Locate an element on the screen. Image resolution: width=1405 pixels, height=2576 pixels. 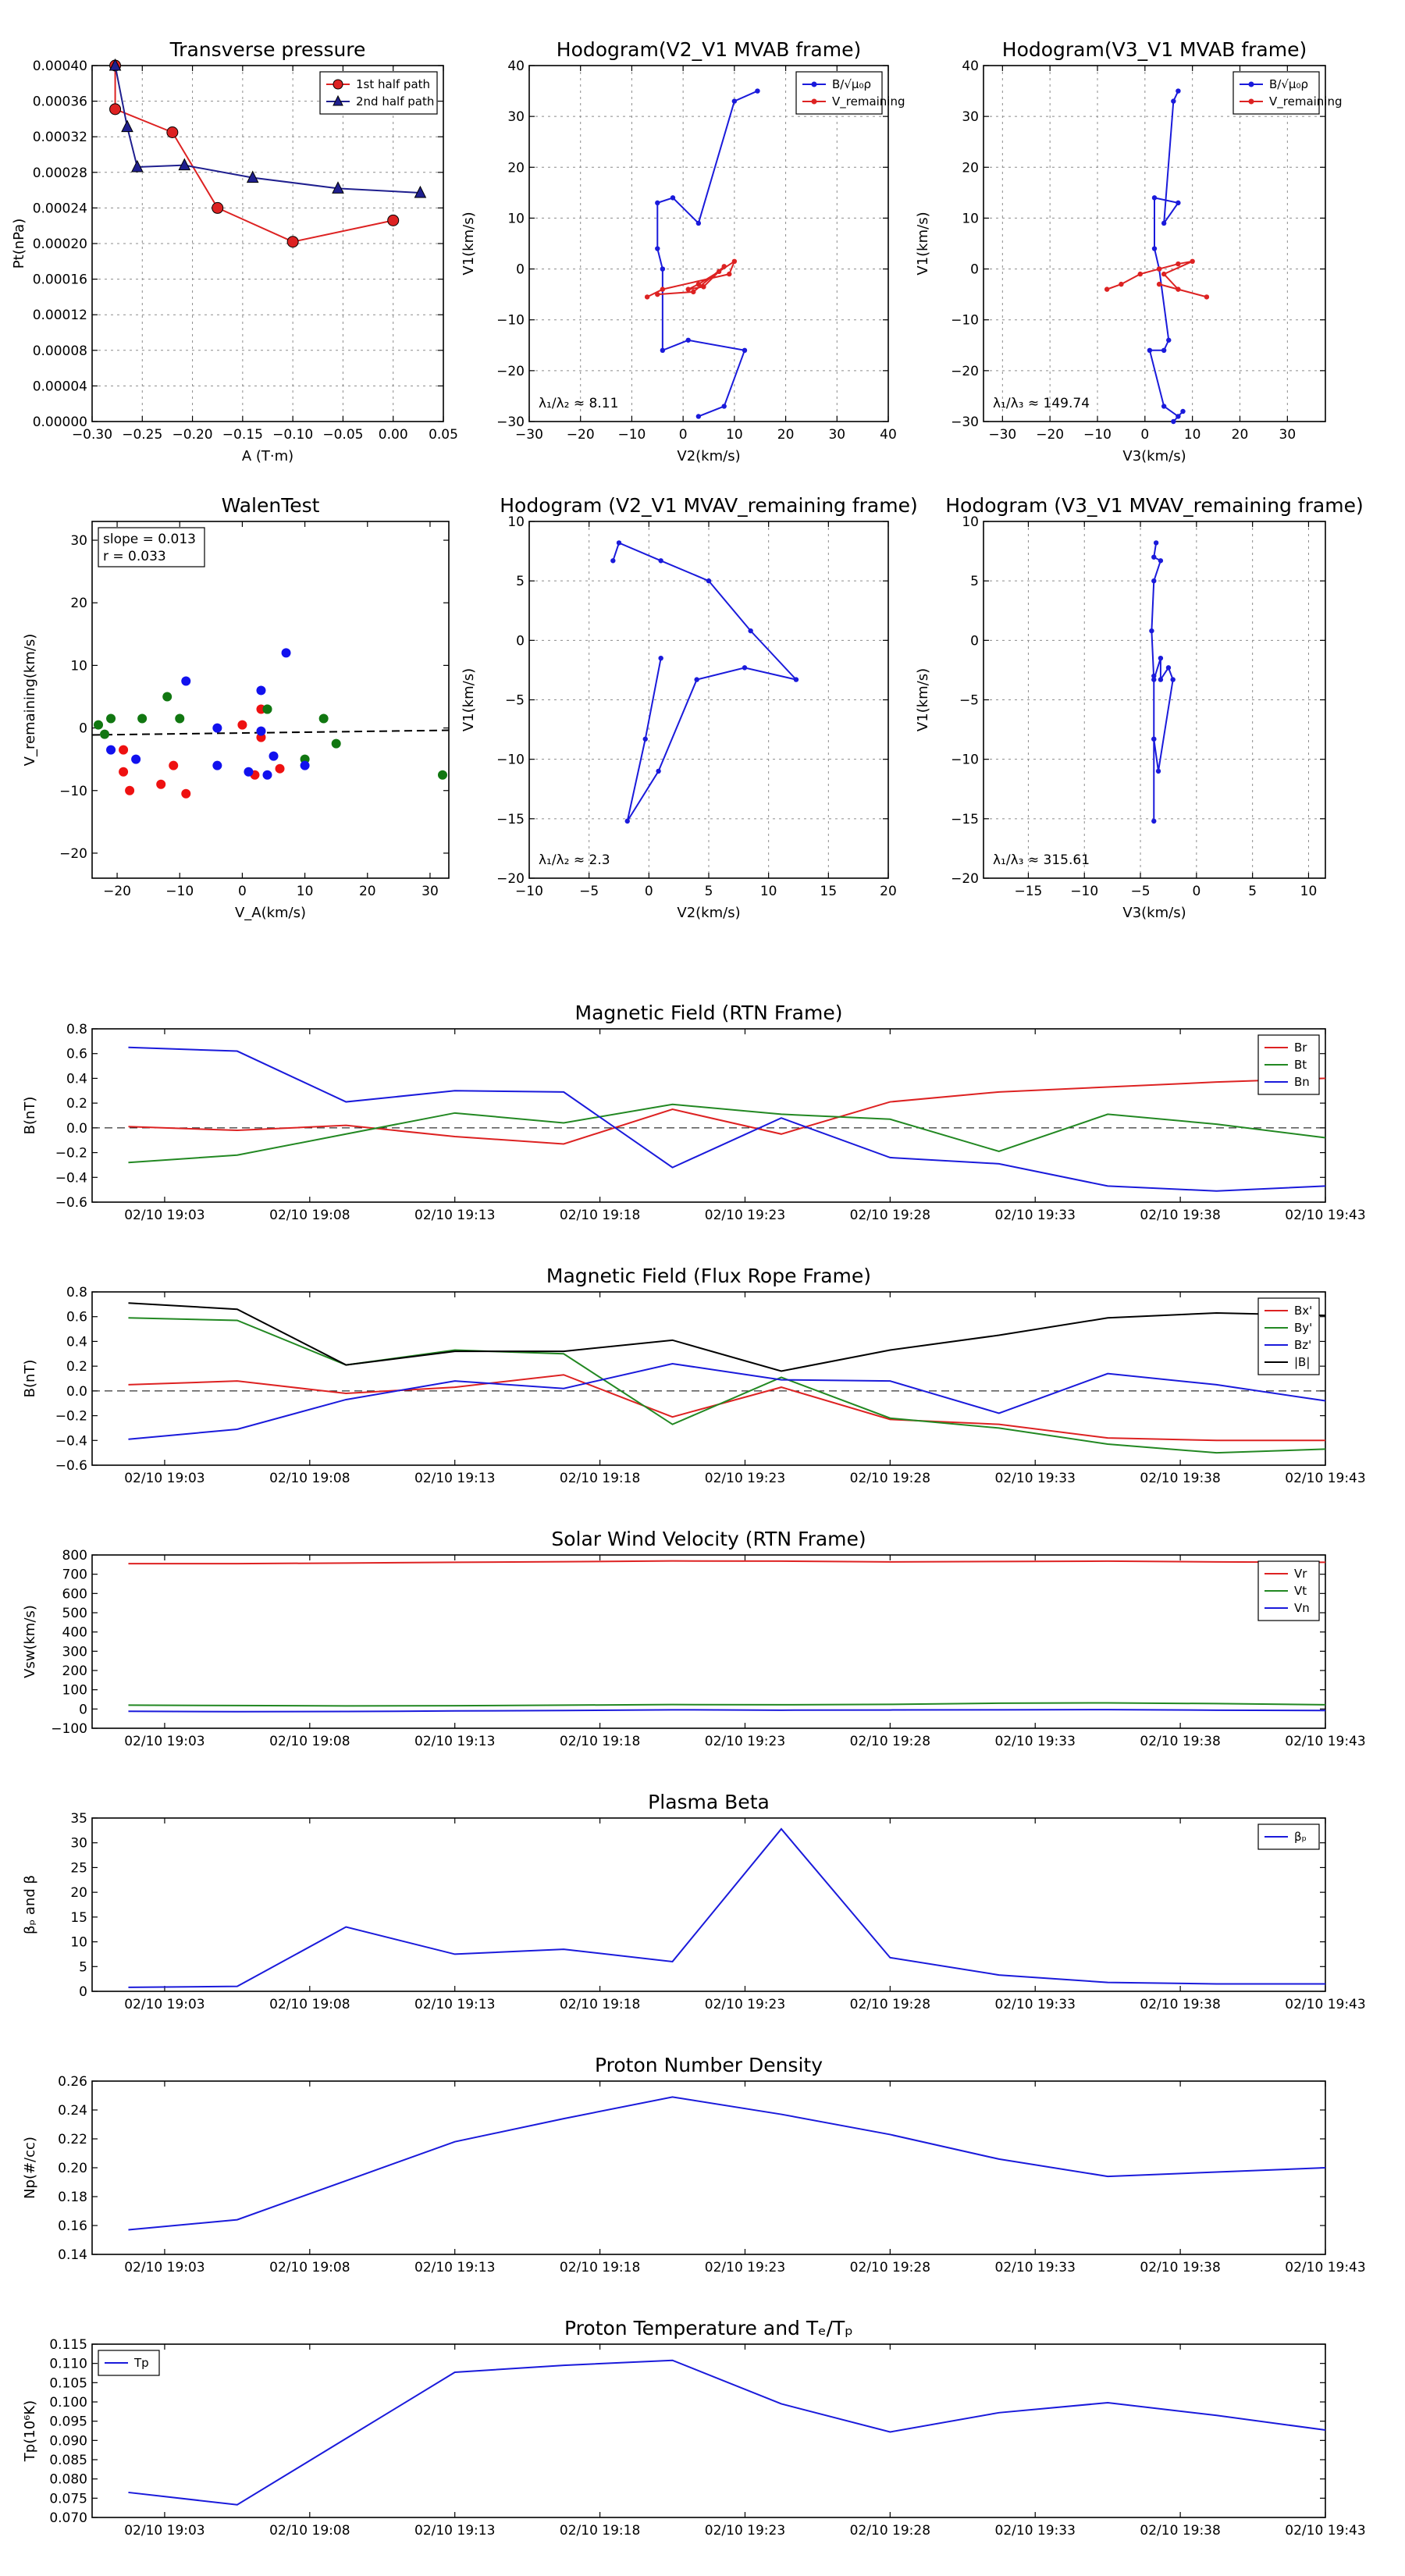
np-xtick-label: 02/10 19:33 is located at coordinates (1035, 2267).